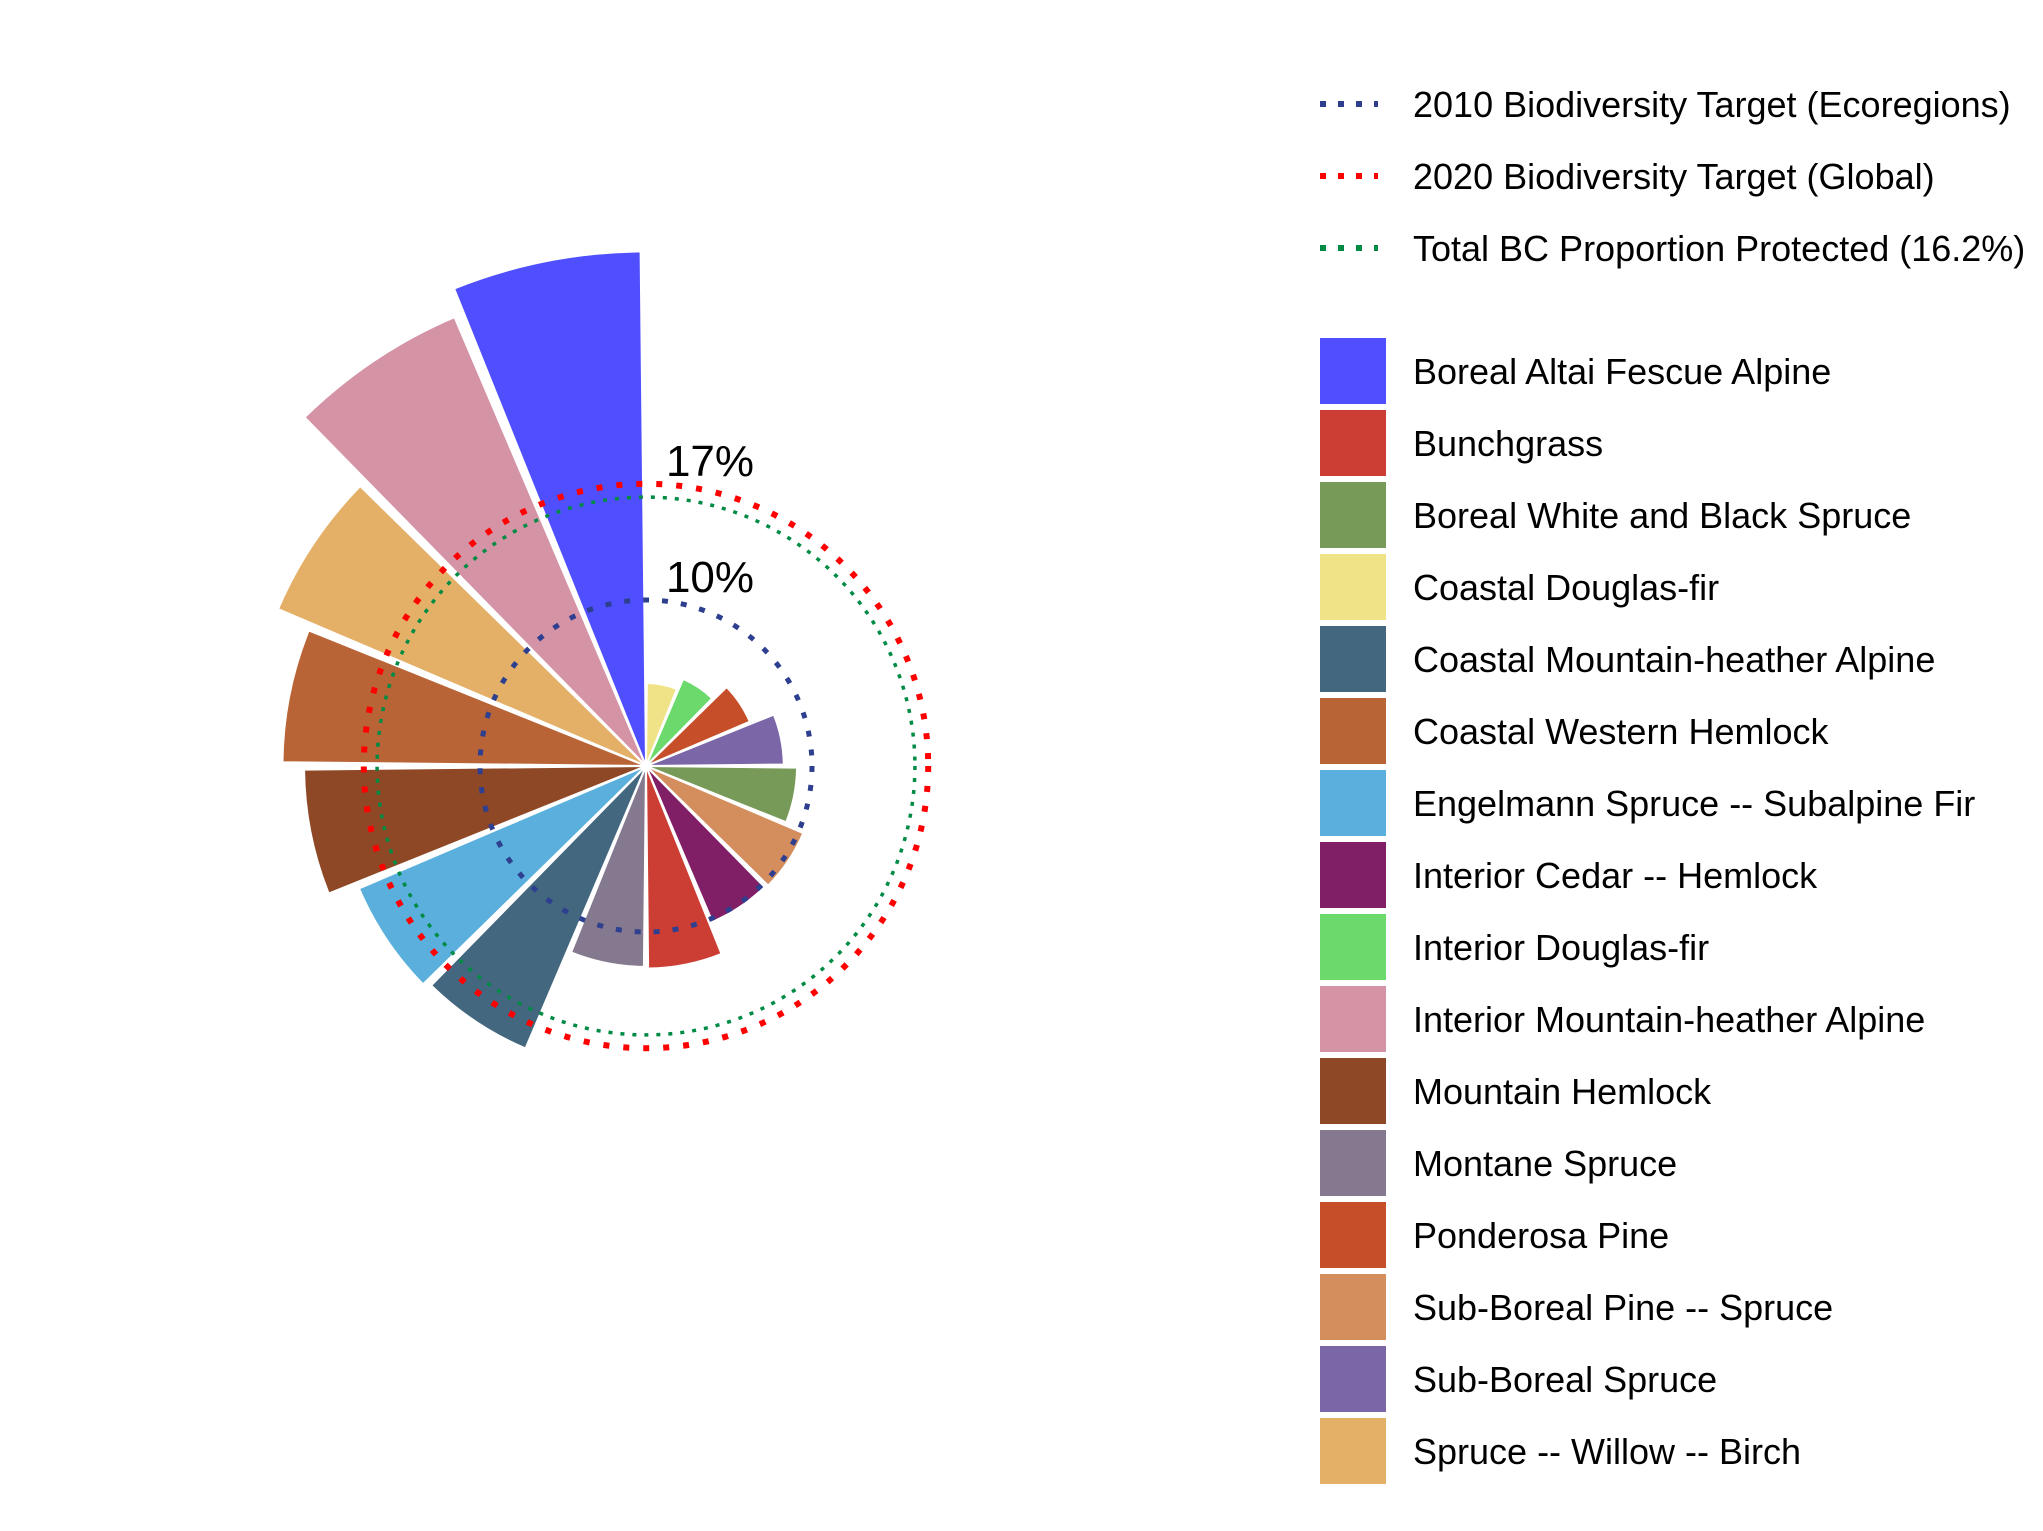  Describe the element at coordinates (1615, 875) in the screenshot. I see `legend-label-interior-cedar-hemlock: Interior Cedar -- Hemlock` at that location.